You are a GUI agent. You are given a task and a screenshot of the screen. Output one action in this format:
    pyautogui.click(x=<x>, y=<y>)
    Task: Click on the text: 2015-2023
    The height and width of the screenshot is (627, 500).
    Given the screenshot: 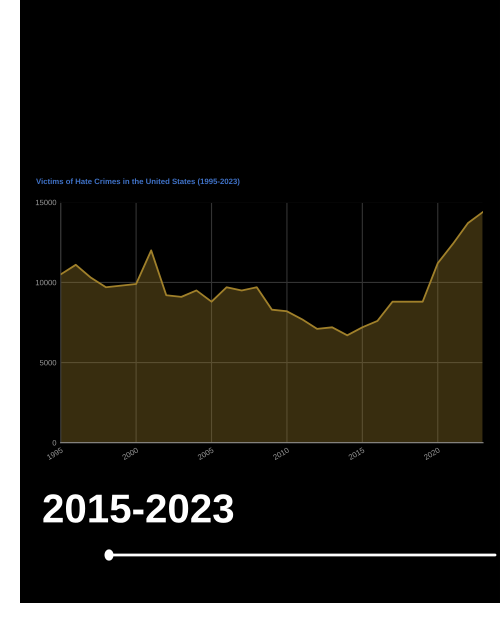 What is the action you would take?
    pyautogui.click(x=138, y=508)
    